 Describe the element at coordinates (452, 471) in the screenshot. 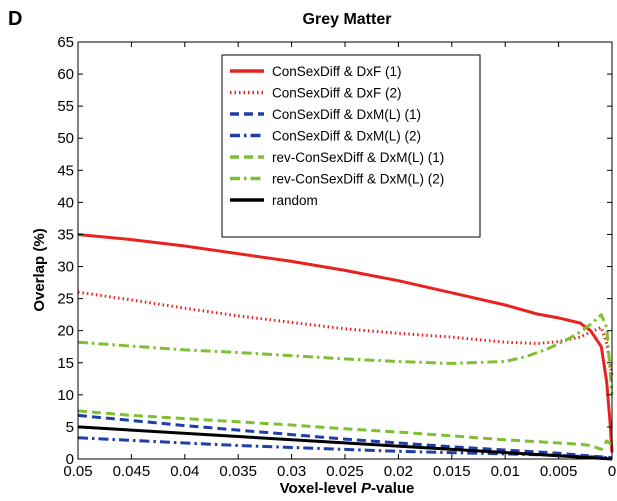

I see `x-tick-label: 0.015` at that location.